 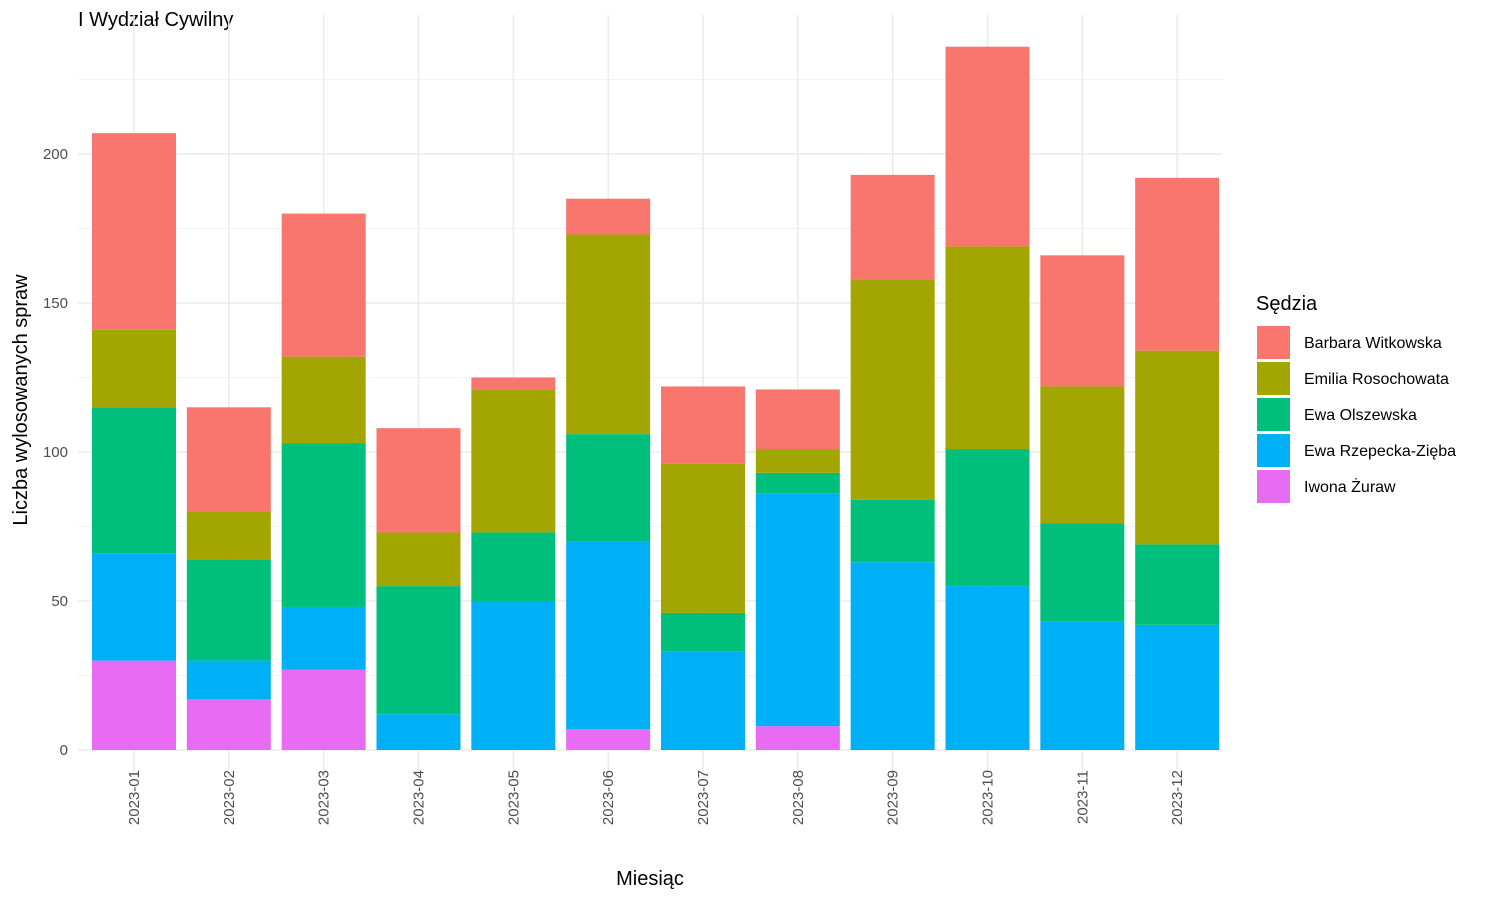 I want to click on y-axis-ticks: 0 50 100 150 200, so click(x=55, y=452).